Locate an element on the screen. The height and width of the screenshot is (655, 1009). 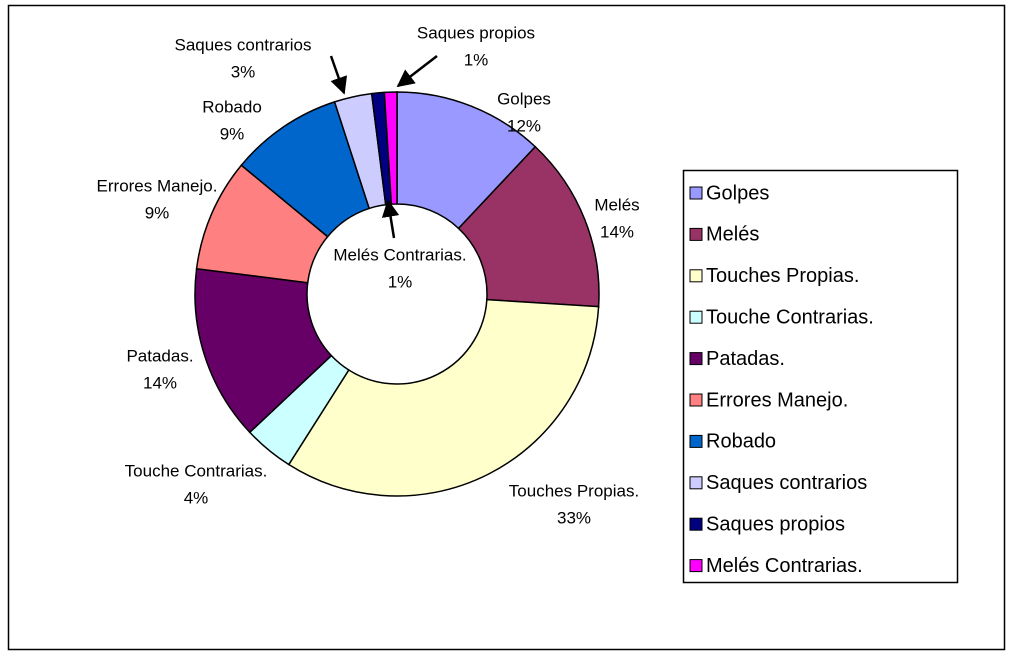
data-label-name: Melés is located at coordinates (616, 204).